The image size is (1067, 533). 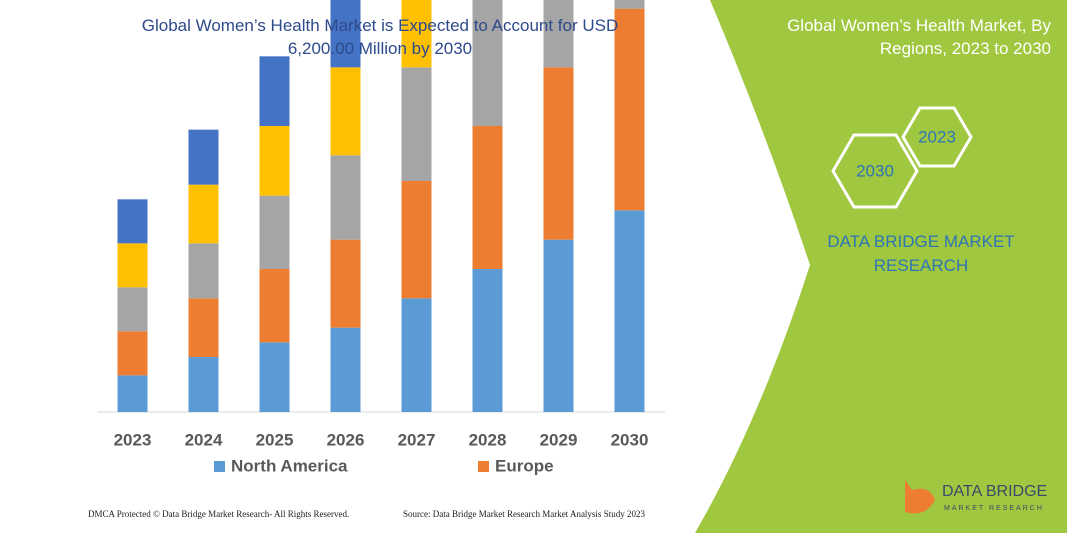 I want to click on logo-tagline: MARKET RESEARCH, so click(x=994, y=508).